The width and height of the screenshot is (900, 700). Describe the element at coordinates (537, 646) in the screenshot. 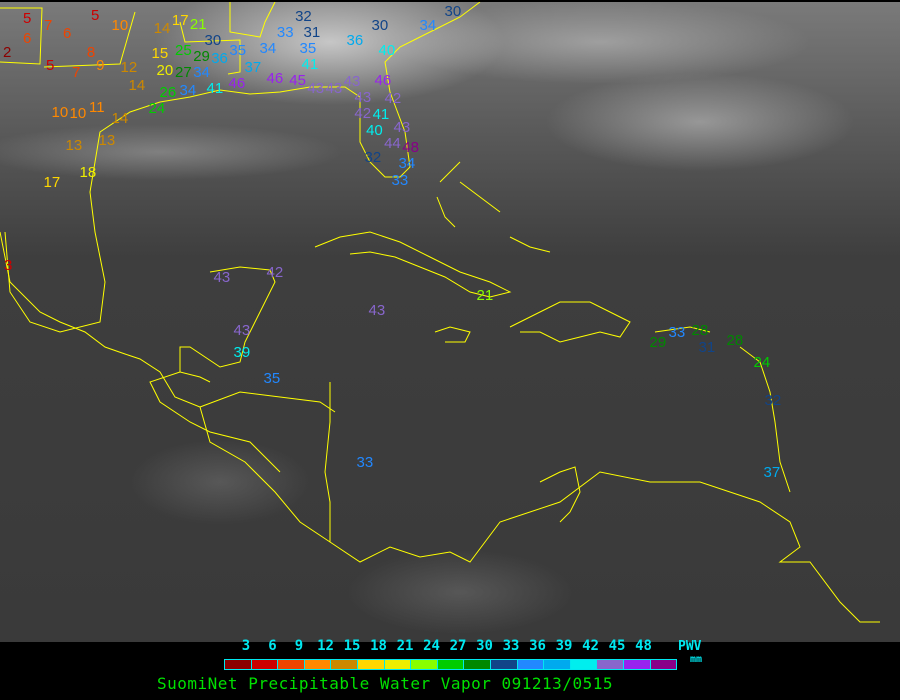

I see `legend-tick: 36` at that location.